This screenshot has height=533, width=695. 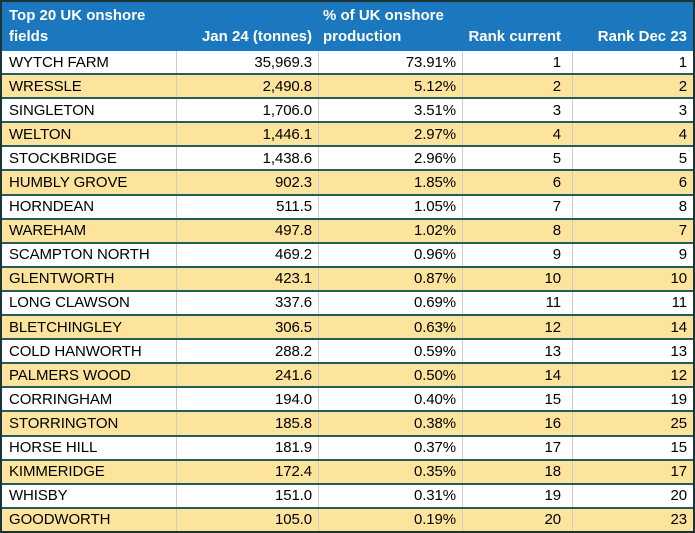 I want to click on cell-field-name: PALMERS WOOD, so click(x=70, y=375).